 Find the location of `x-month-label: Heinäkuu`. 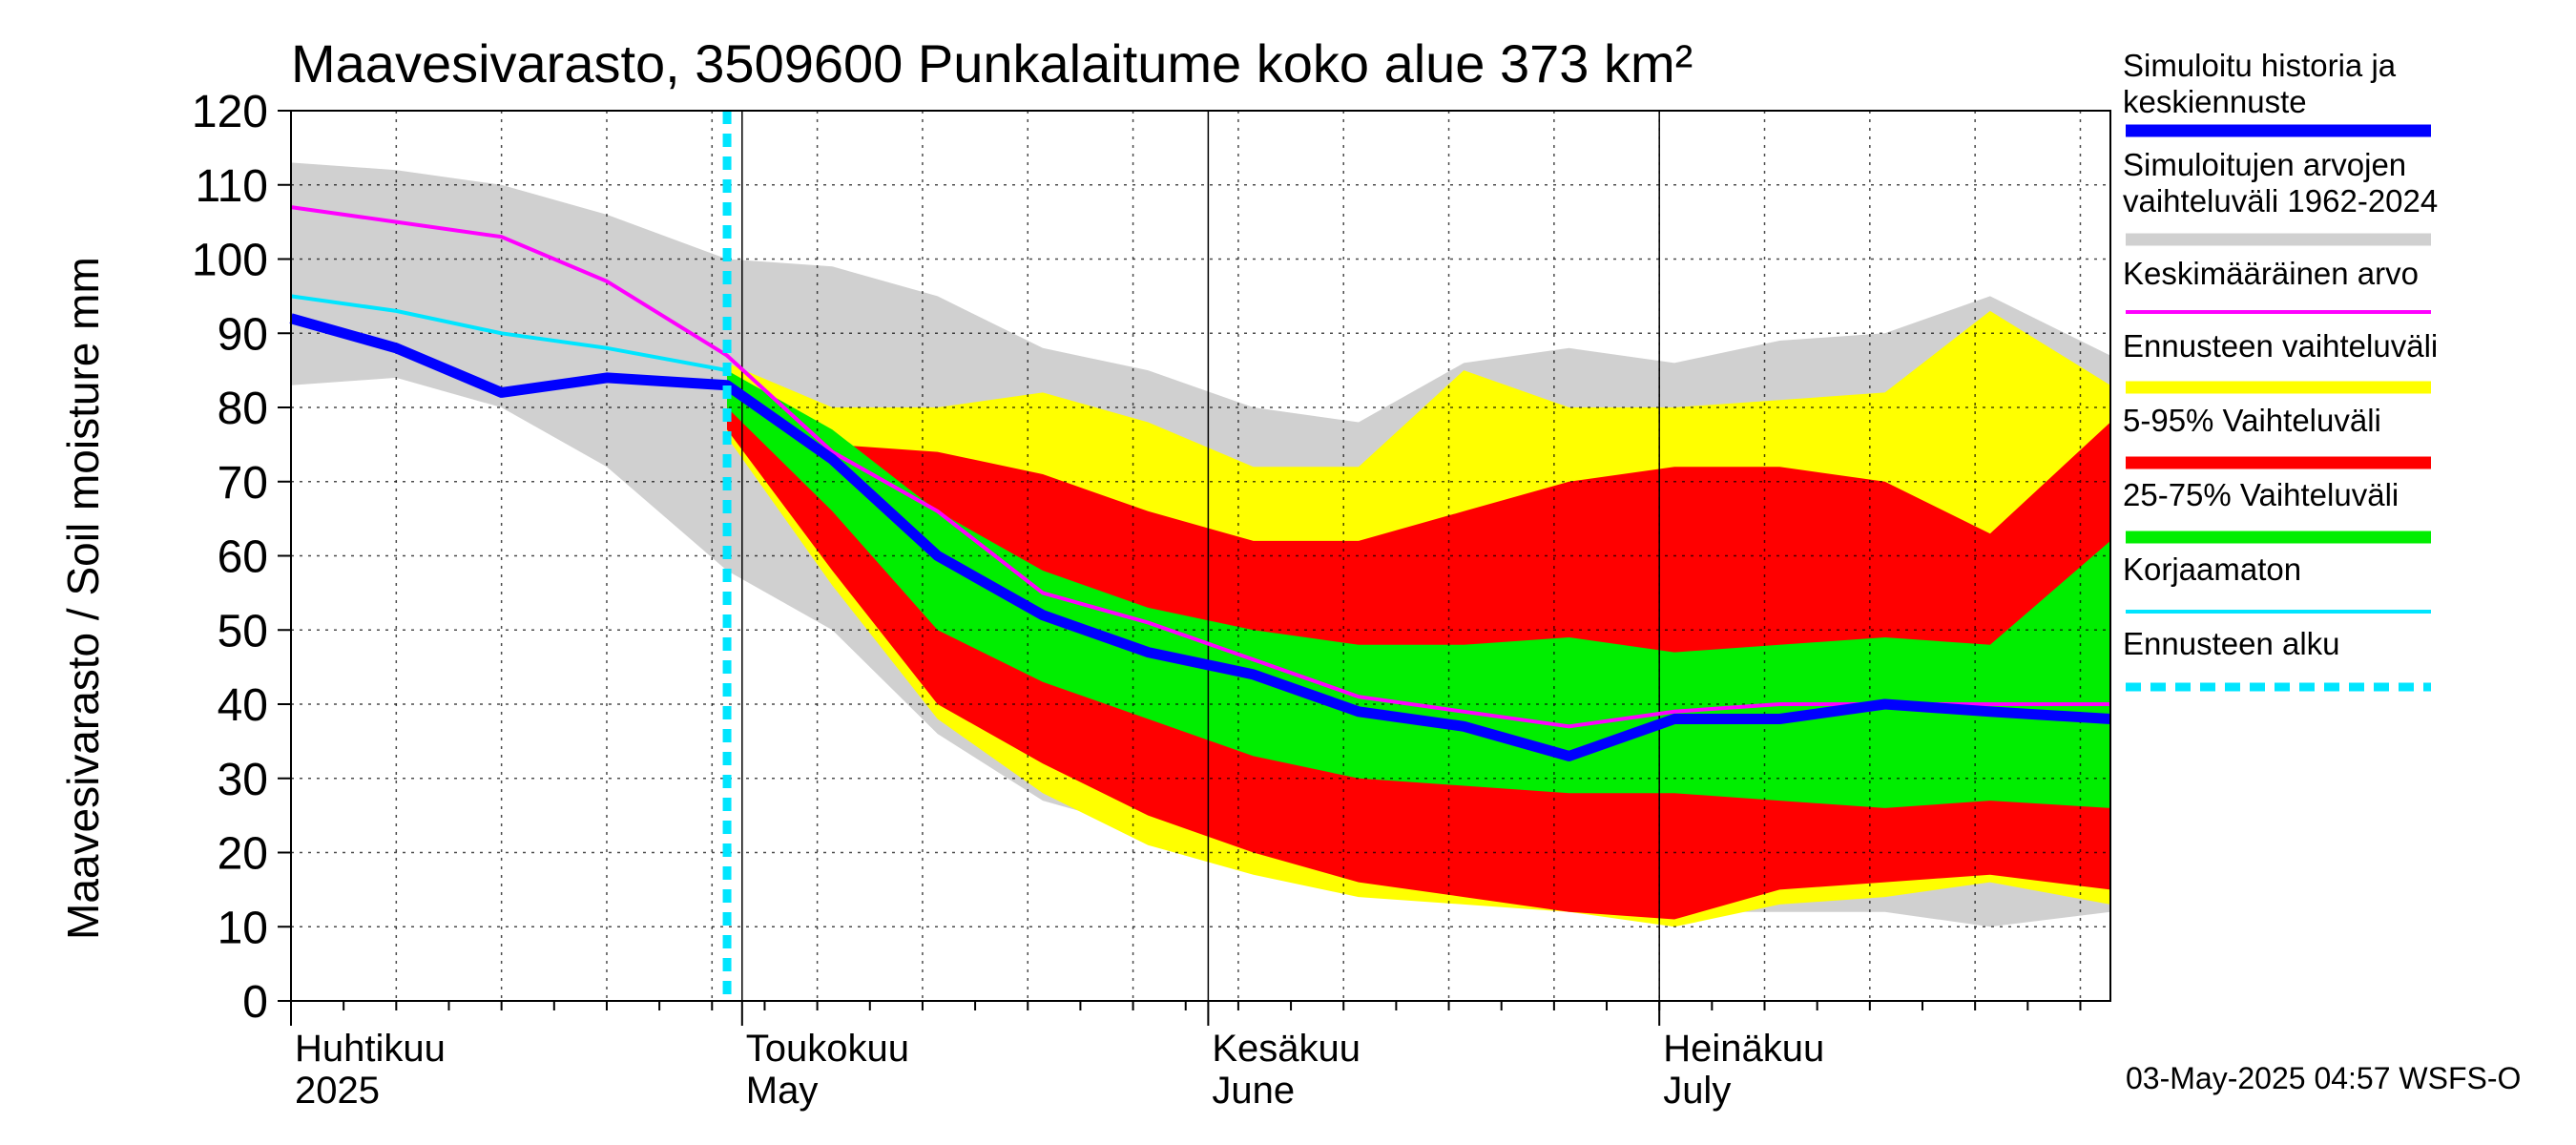

x-month-label: Heinäkuu is located at coordinates (1743, 1049).